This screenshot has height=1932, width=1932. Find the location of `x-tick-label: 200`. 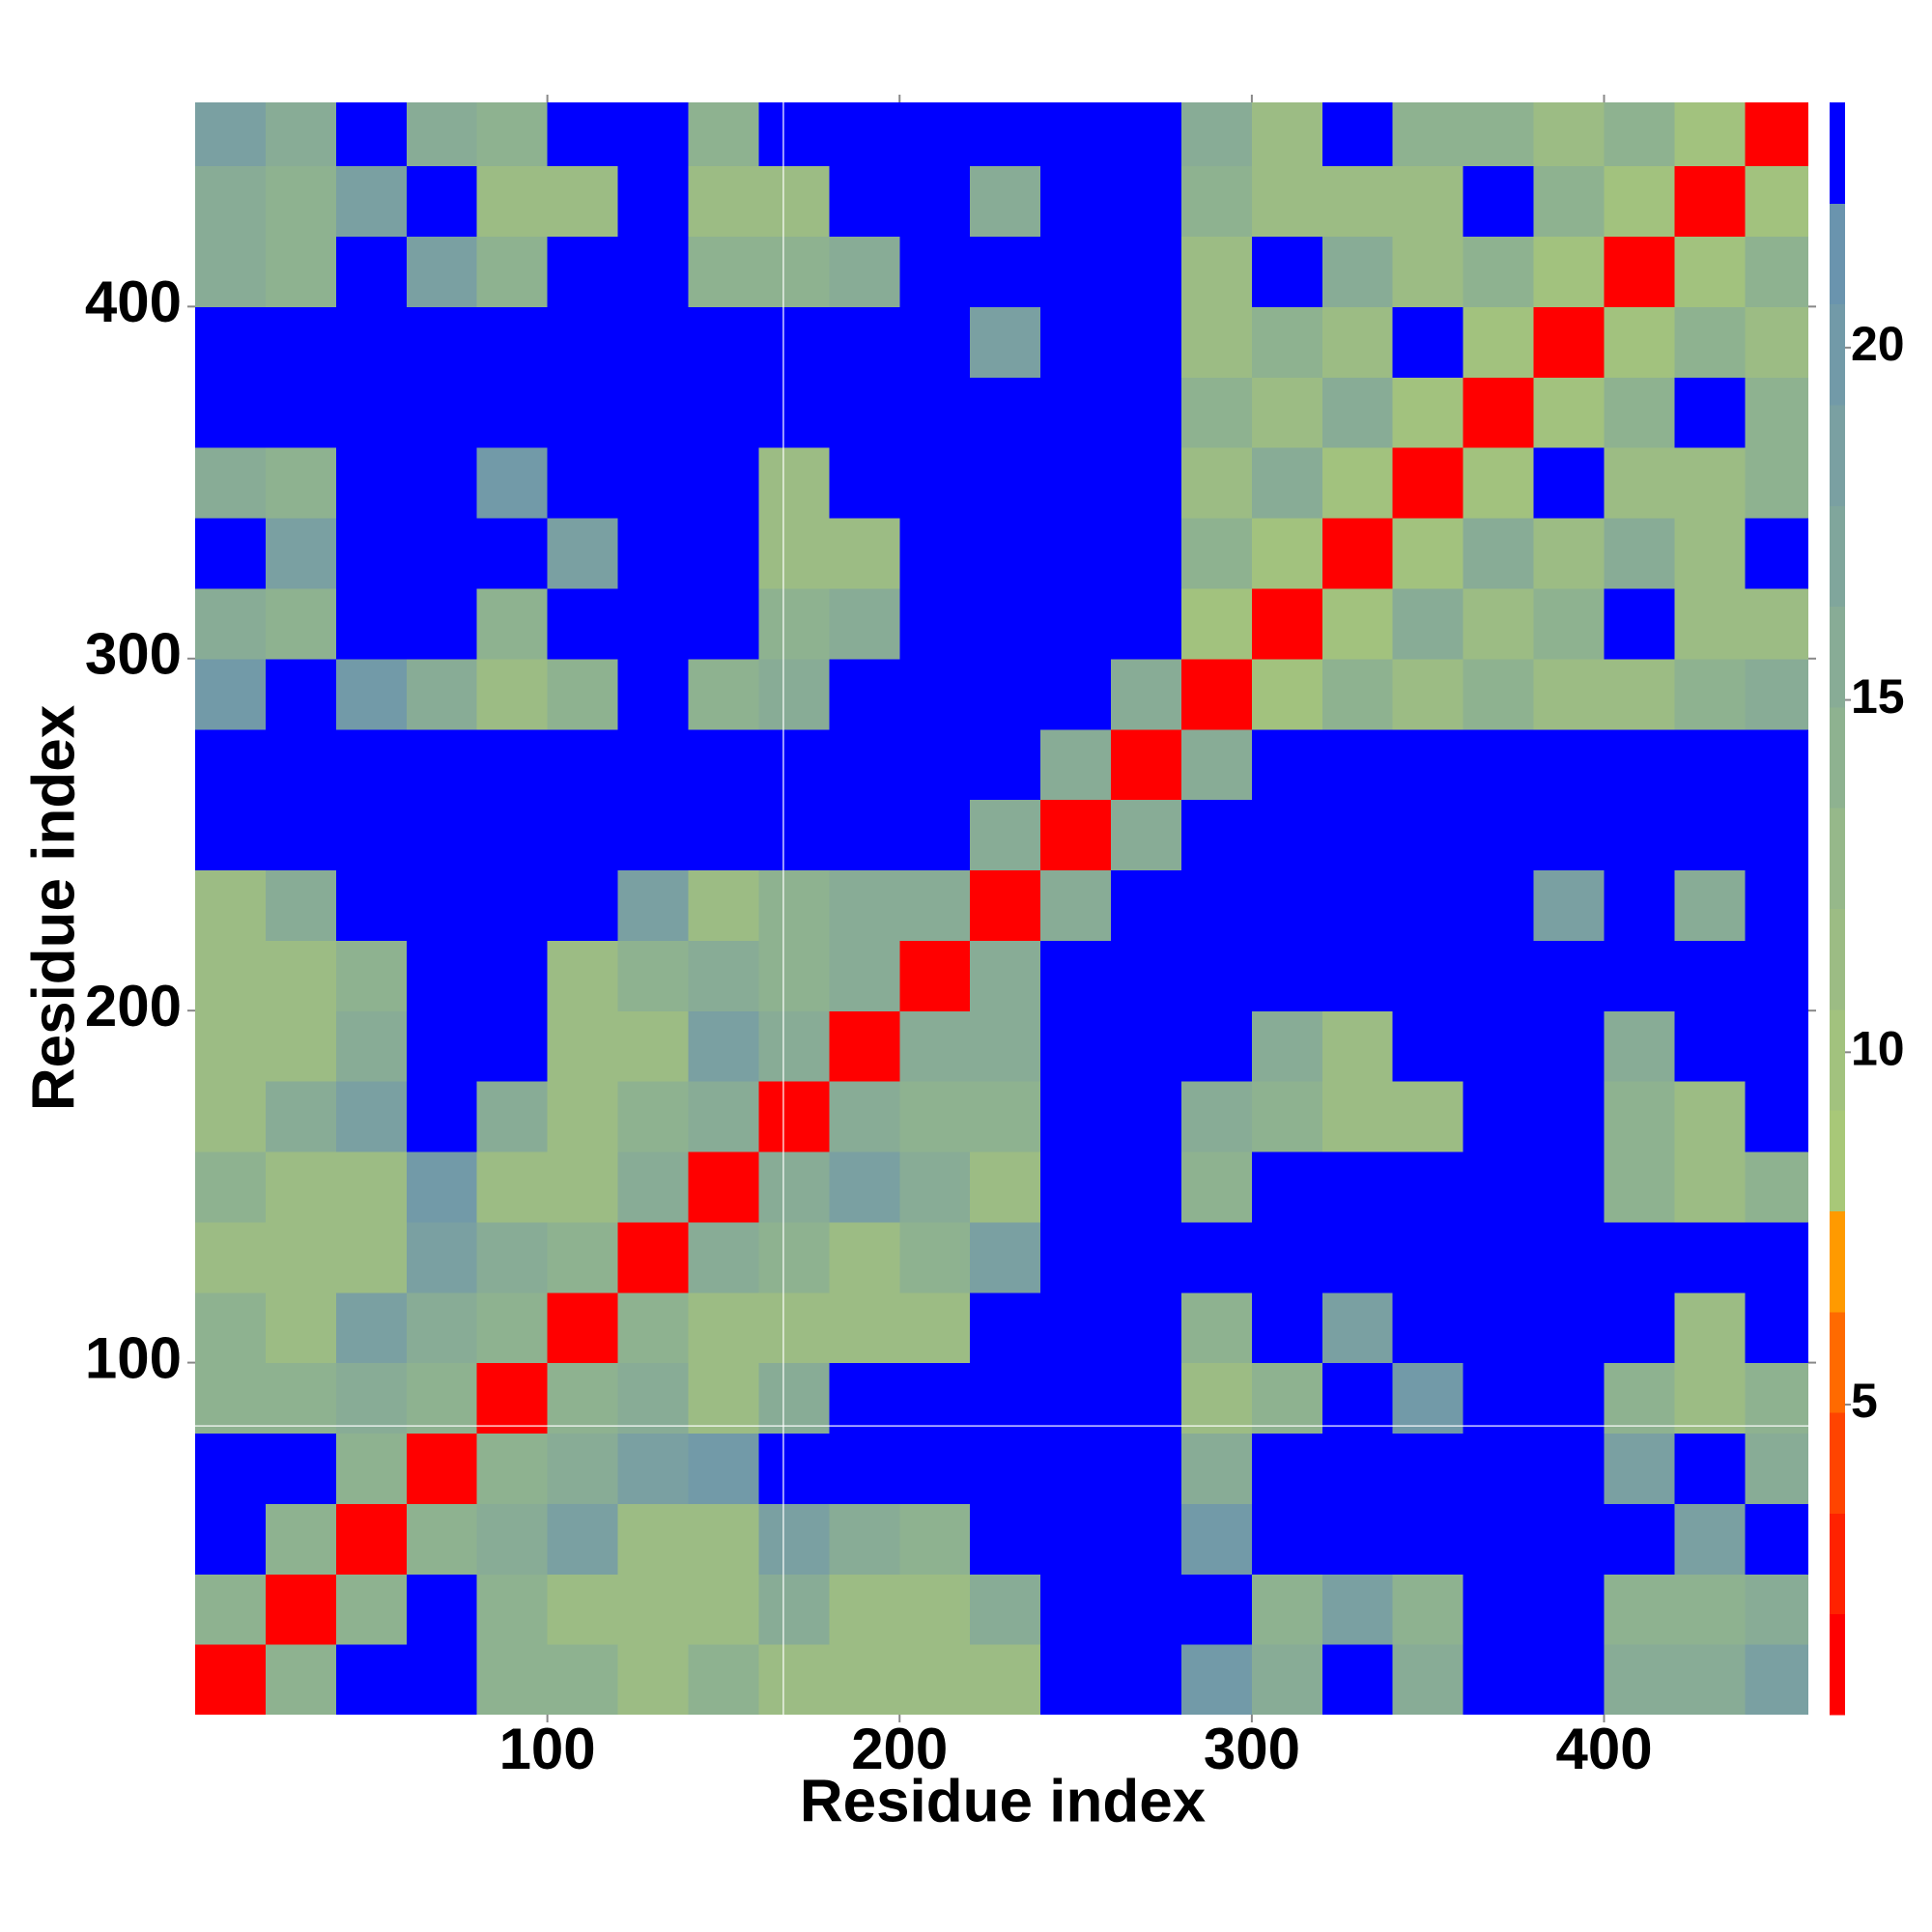

x-tick-label: 200 is located at coordinates (899, 1749).